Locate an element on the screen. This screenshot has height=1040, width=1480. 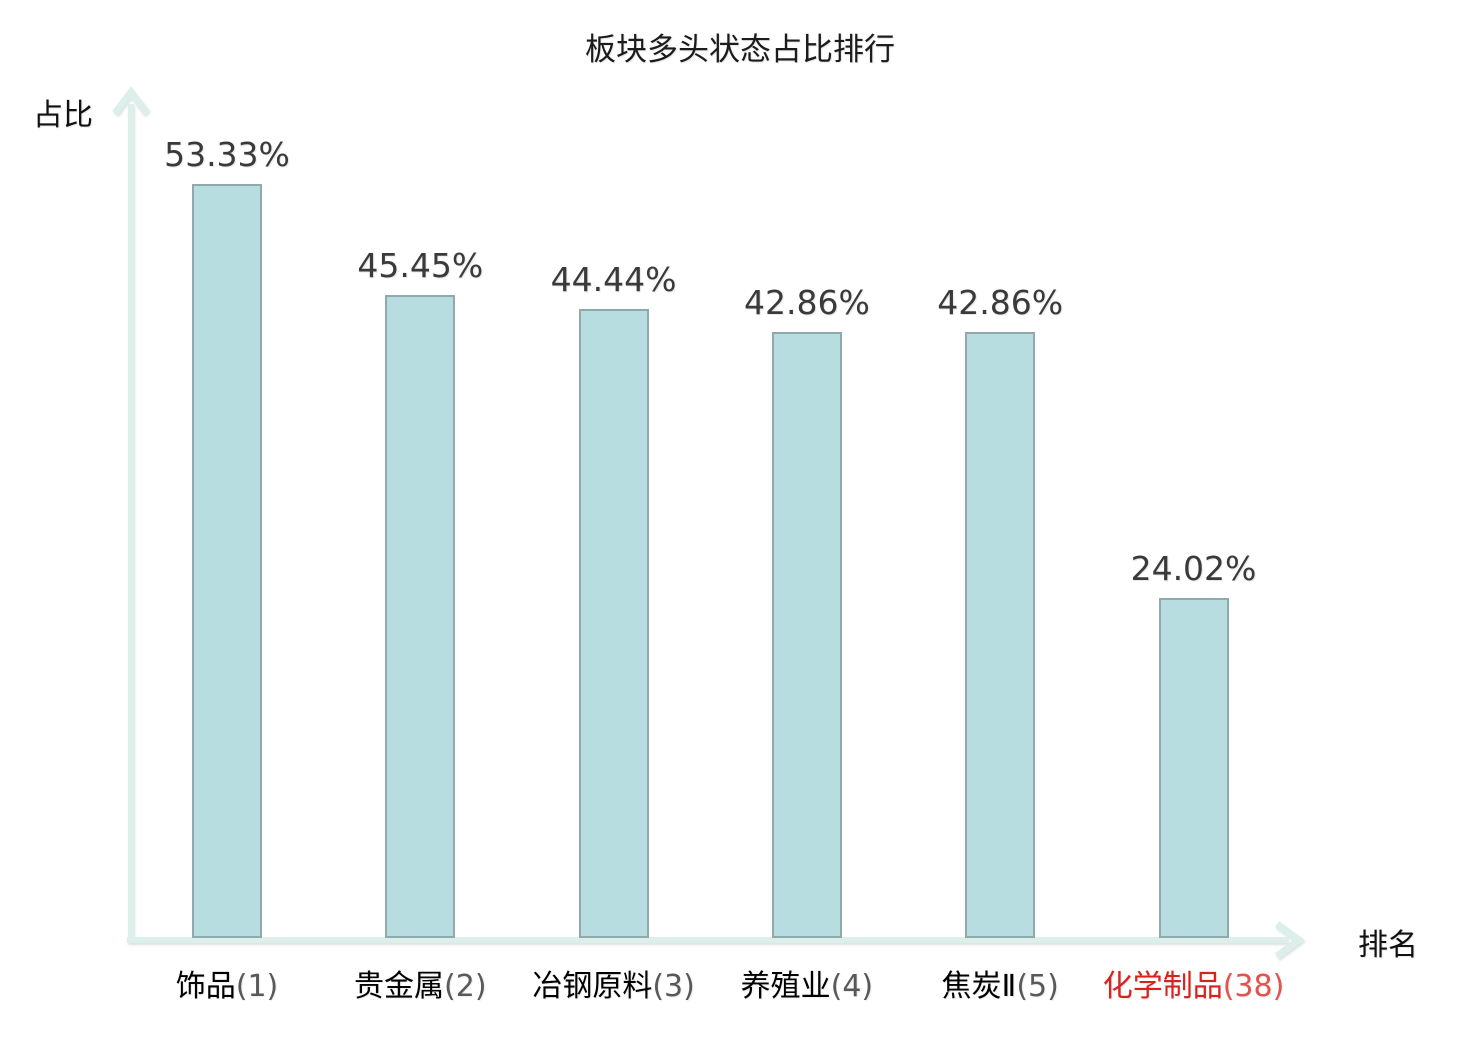
category-label: 化学制品(38) is located at coordinates (1194, 983).